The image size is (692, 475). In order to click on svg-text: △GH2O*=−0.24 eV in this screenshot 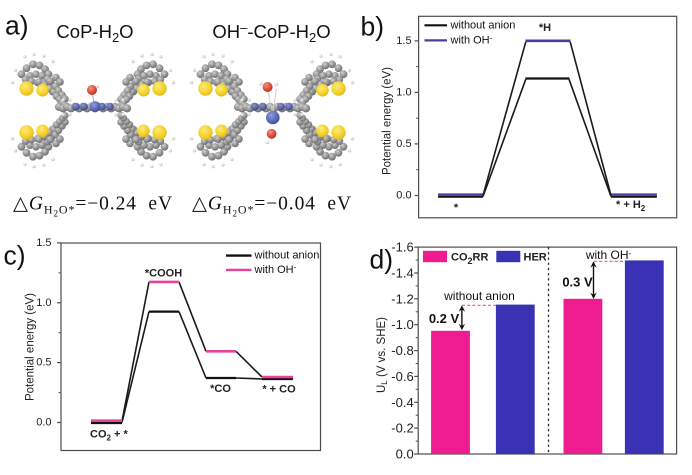, I will do `click(93, 206)`.